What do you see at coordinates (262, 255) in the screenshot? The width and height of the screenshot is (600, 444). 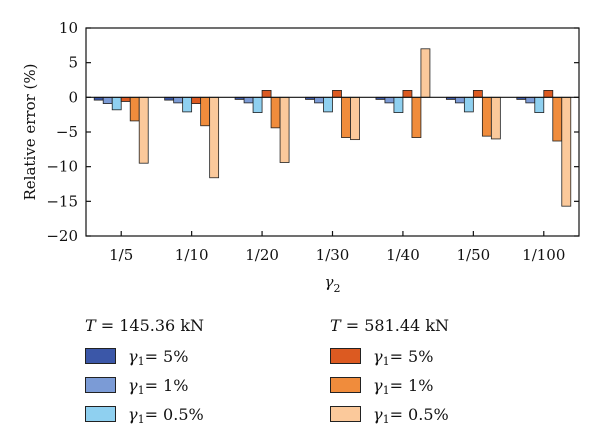 I see `x-tick-label: 1/20` at bounding box center [262, 255].